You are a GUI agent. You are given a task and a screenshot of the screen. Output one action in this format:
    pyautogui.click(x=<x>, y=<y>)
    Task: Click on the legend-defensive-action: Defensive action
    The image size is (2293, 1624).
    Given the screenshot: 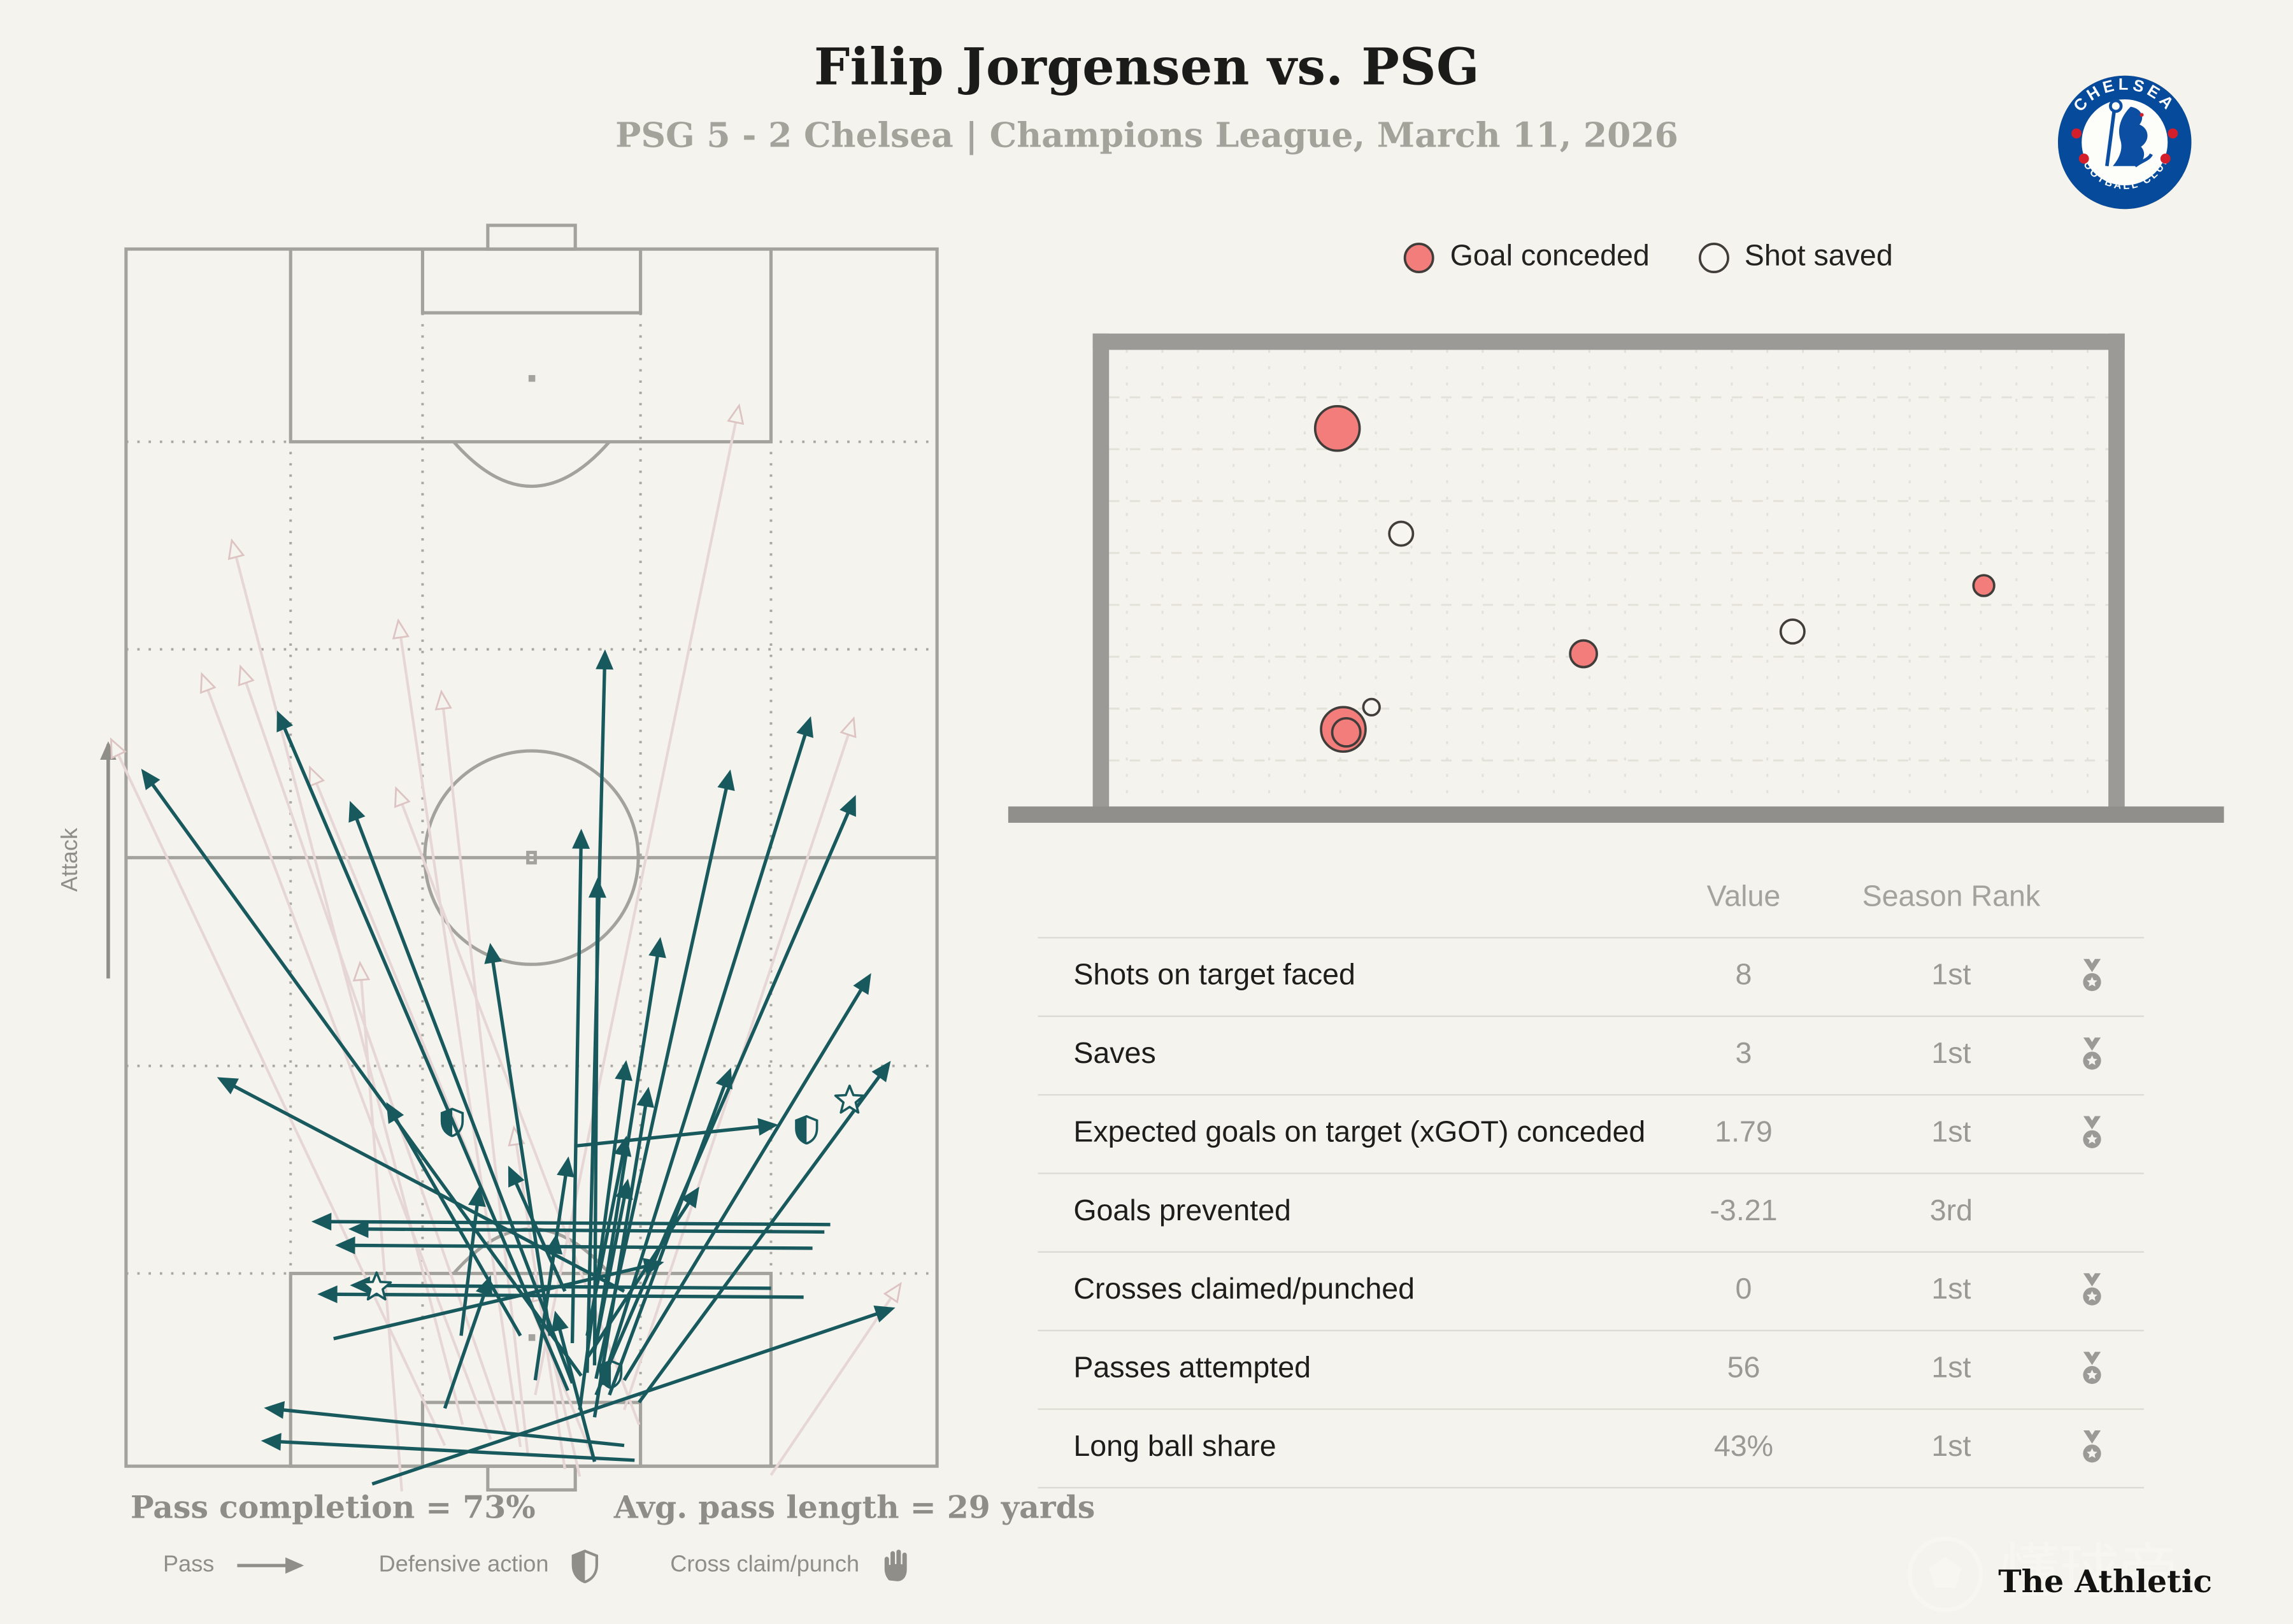 What is the action you would take?
    pyautogui.click(x=489, y=1565)
    